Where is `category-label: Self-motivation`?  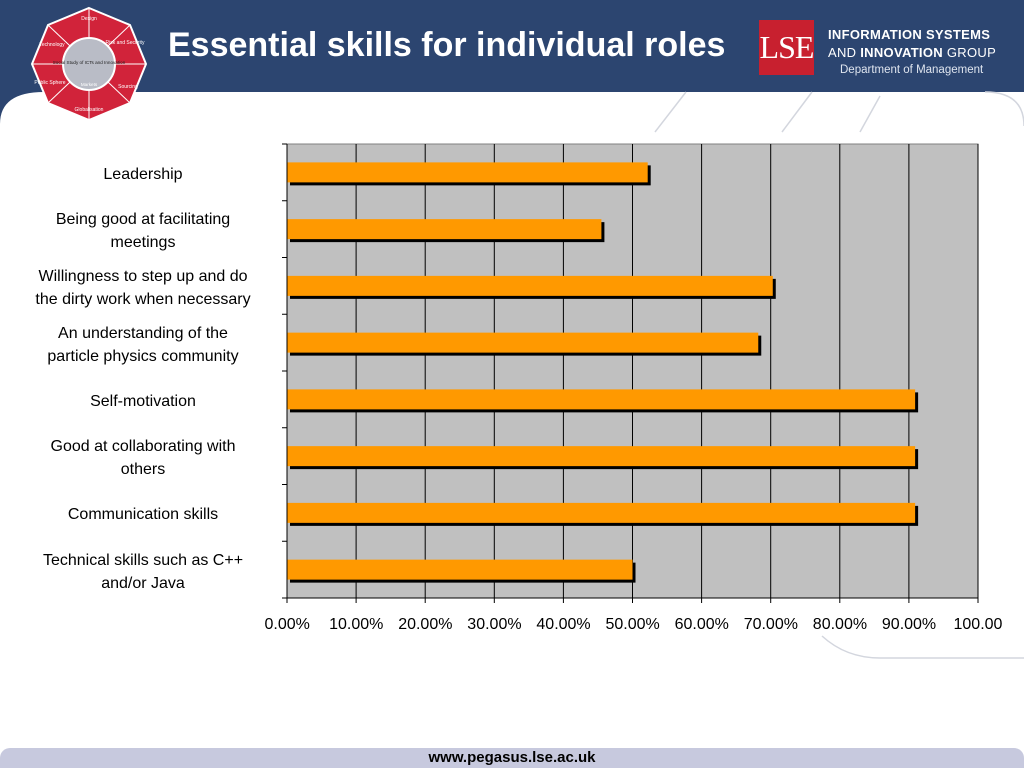 category-label: Self-motivation is located at coordinates (143, 401).